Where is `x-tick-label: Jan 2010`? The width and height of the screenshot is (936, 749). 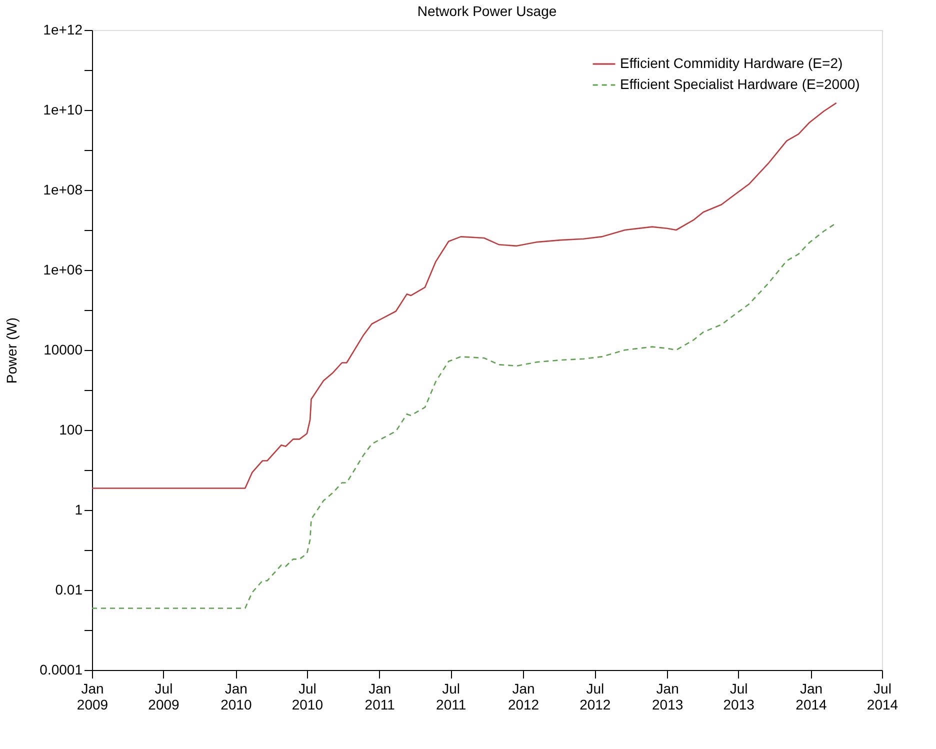
x-tick-label: Jan 2010 is located at coordinates (236, 696).